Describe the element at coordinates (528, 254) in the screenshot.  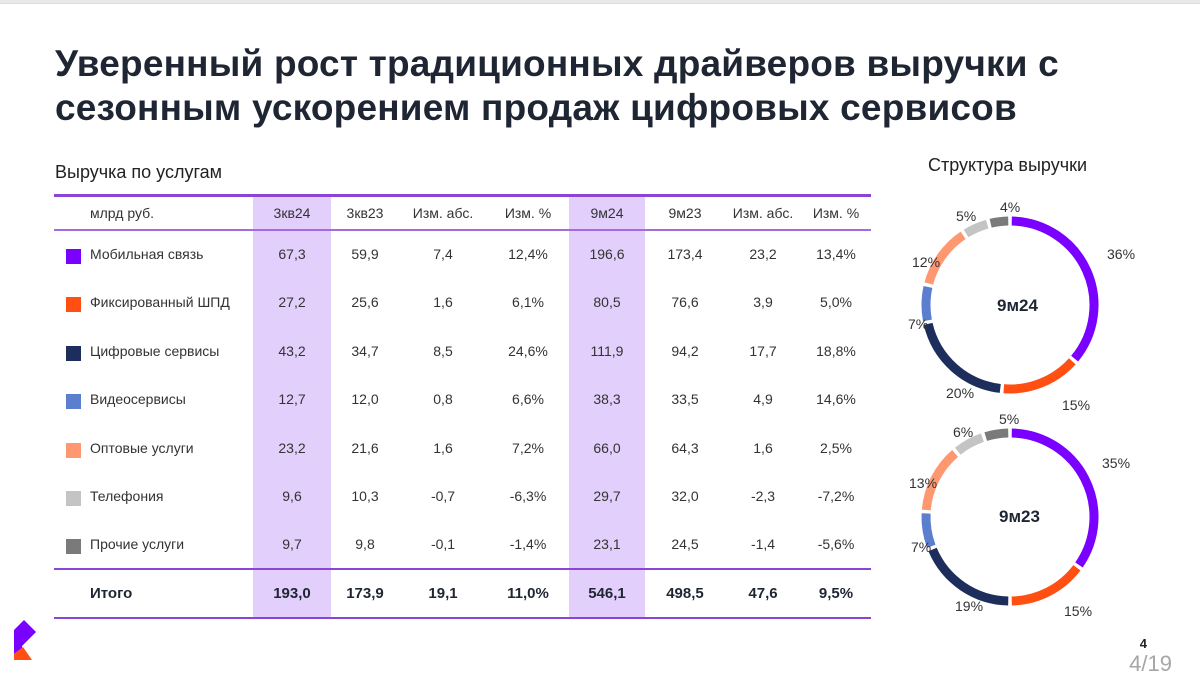
I see `table-cell: 12,4%` at that location.